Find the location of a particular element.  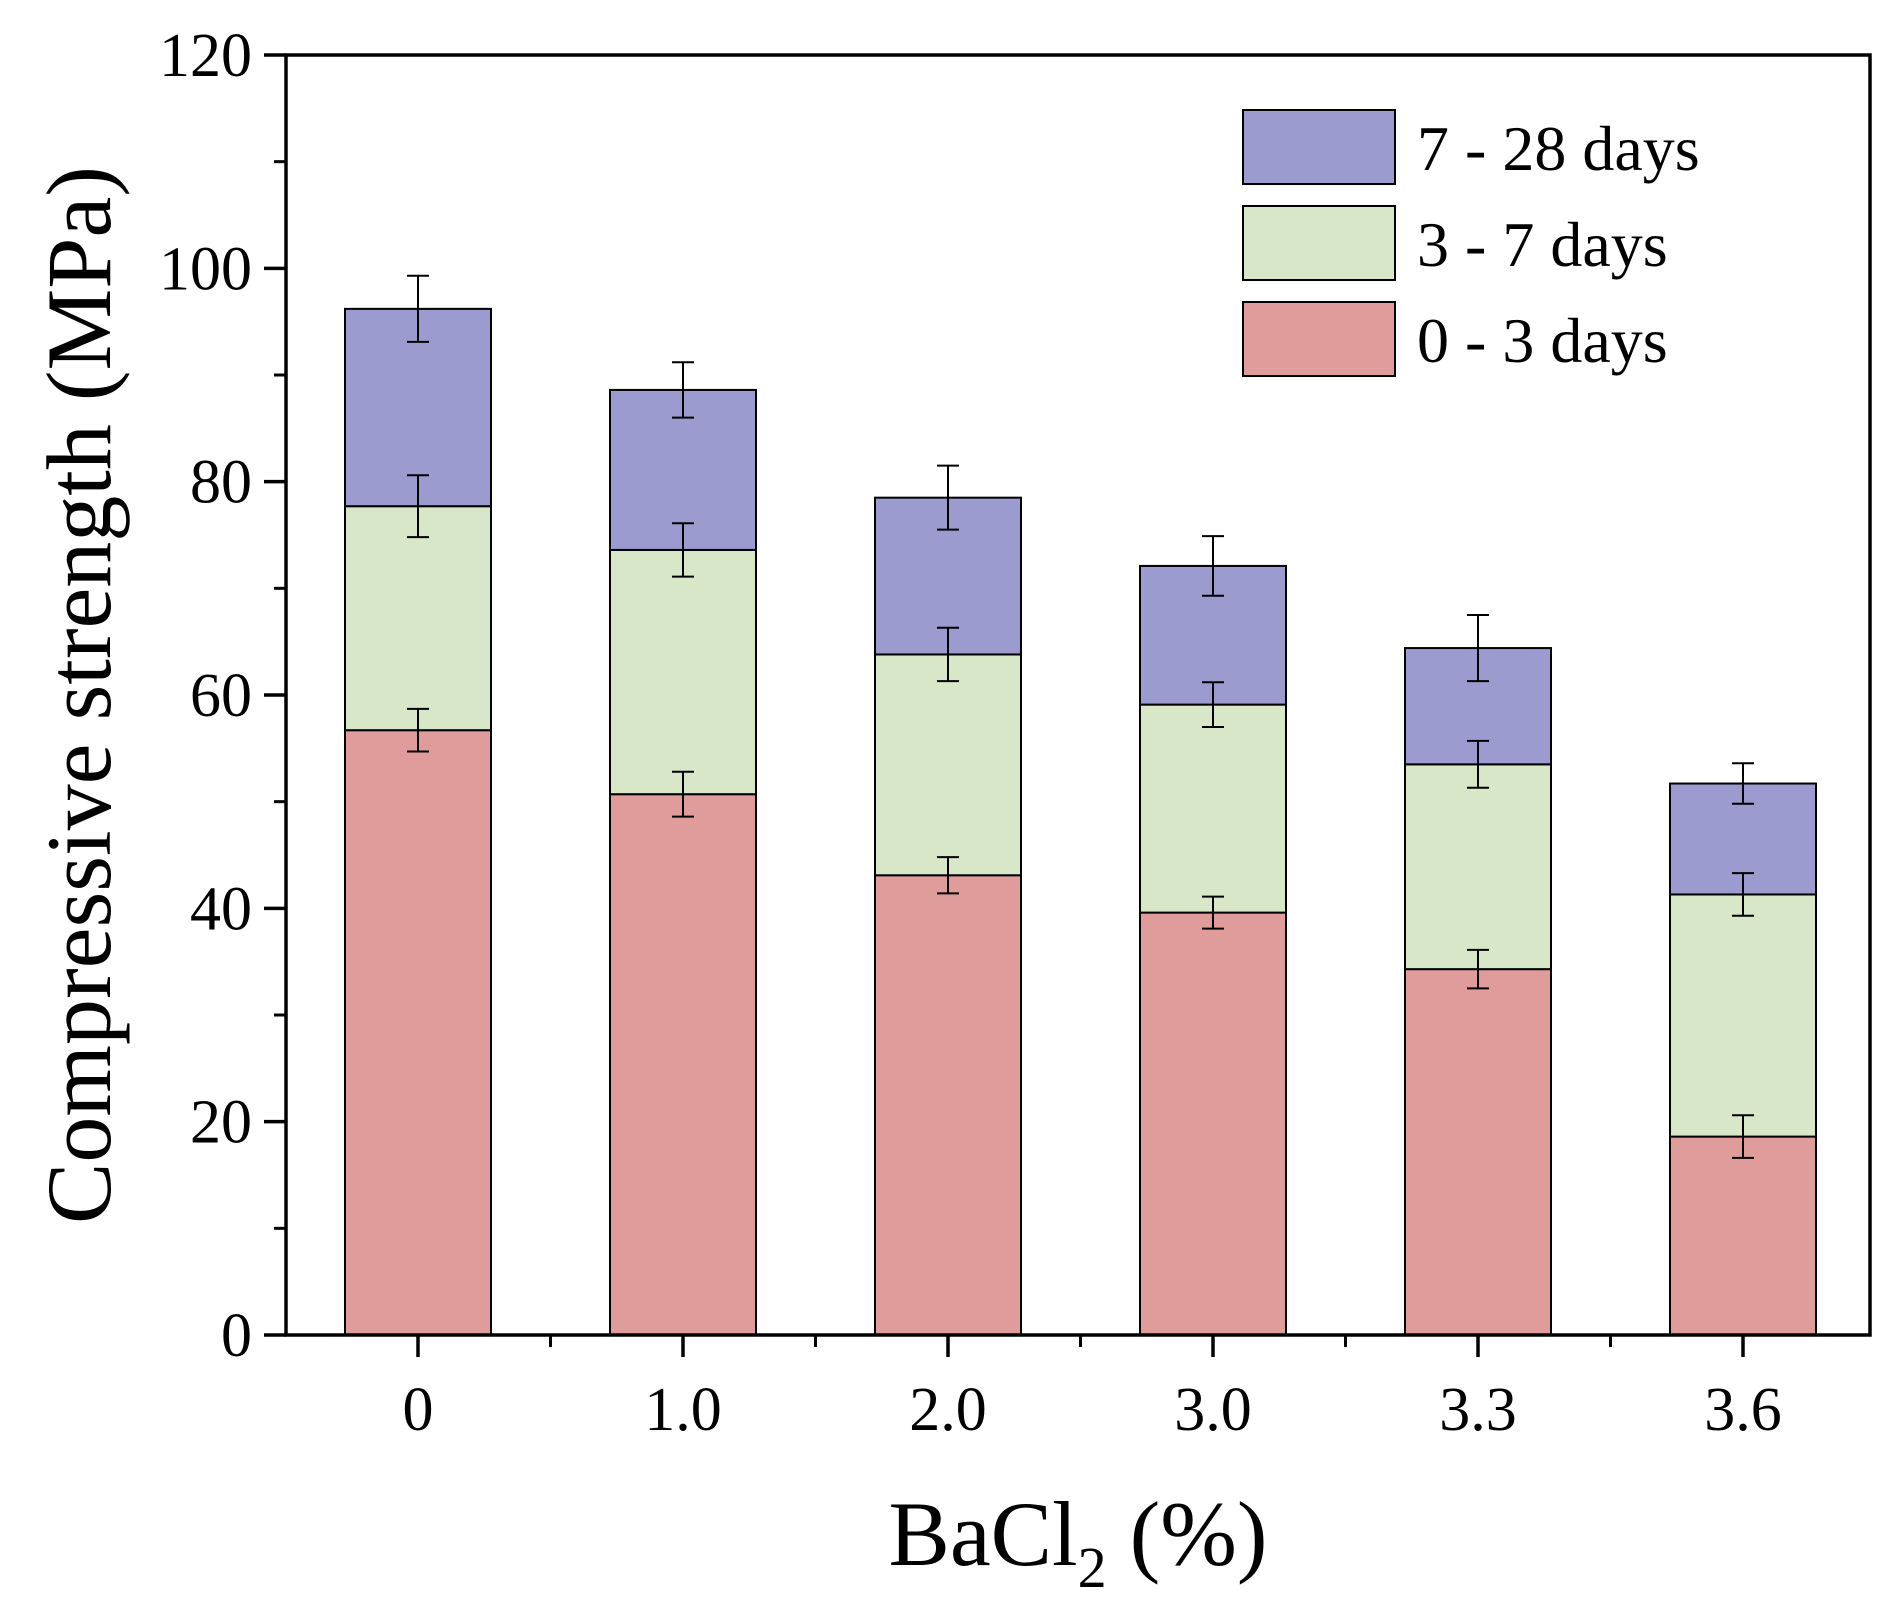

legend: 7 - 28 days 3 - 7 days 0 - 3 days is located at coordinates (1471, 243).